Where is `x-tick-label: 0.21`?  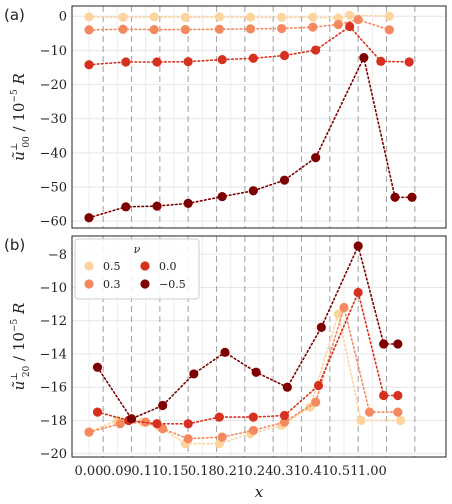
x-tick-label: 0.21 is located at coordinates (230, 471).